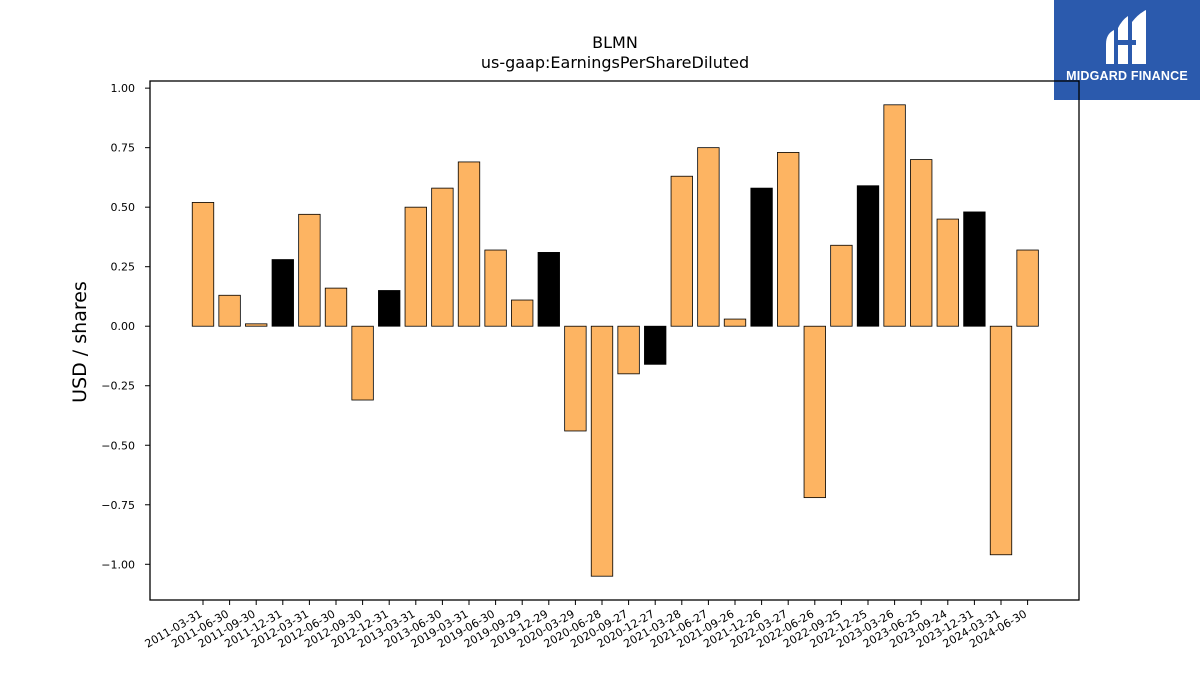 The width and height of the screenshot is (1200, 675). Describe the element at coordinates (80, 342) in the screenshot. I see `y-axis-label: USD / shares` at that location.